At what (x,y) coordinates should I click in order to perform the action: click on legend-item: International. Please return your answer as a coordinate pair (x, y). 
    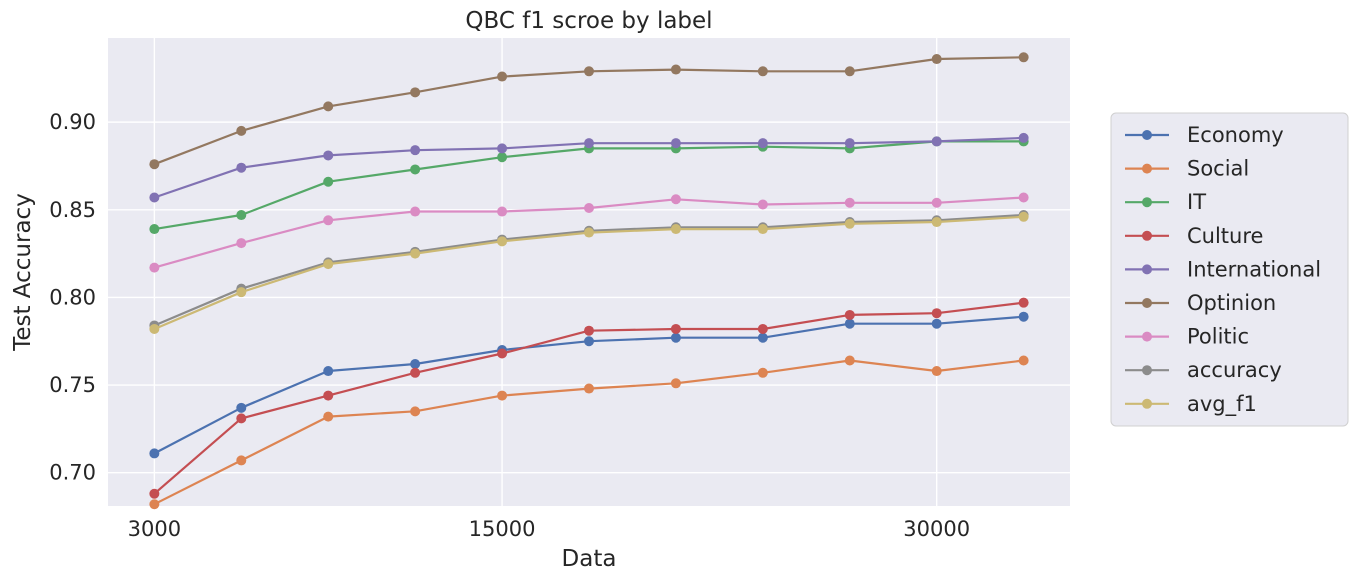
    Looking at the image, I should click on (1223, 269).